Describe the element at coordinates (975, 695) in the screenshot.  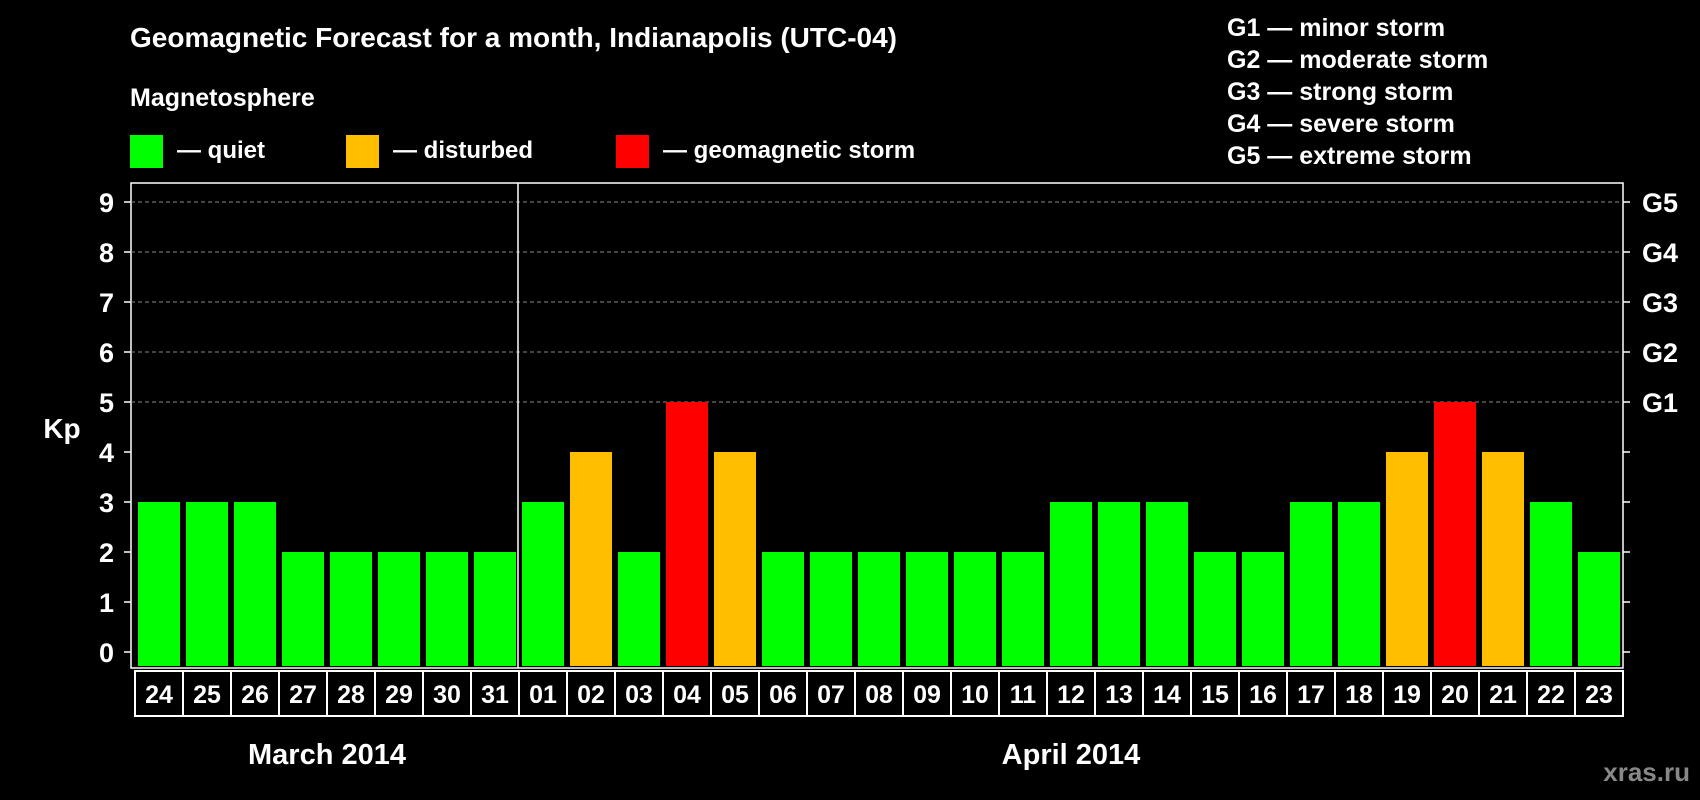
I see `x-tick-label: 10` at that location.